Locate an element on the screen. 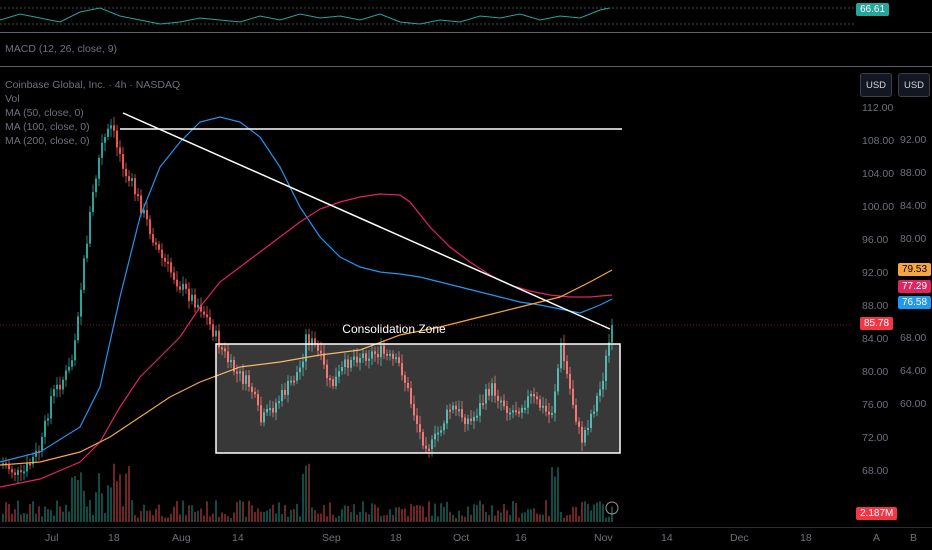 This screenshot has width=932, height=550. macd-pane: MACD (12, 26, close, 9) is located at coordinates (466, 49).